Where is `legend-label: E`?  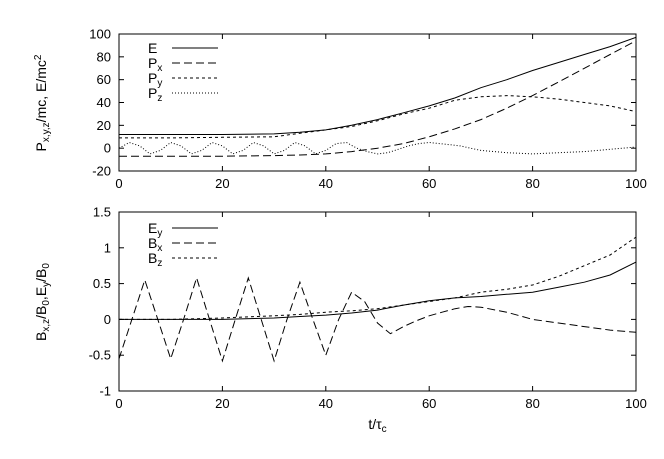 legend-label: E is located at coordinates (152, 48).